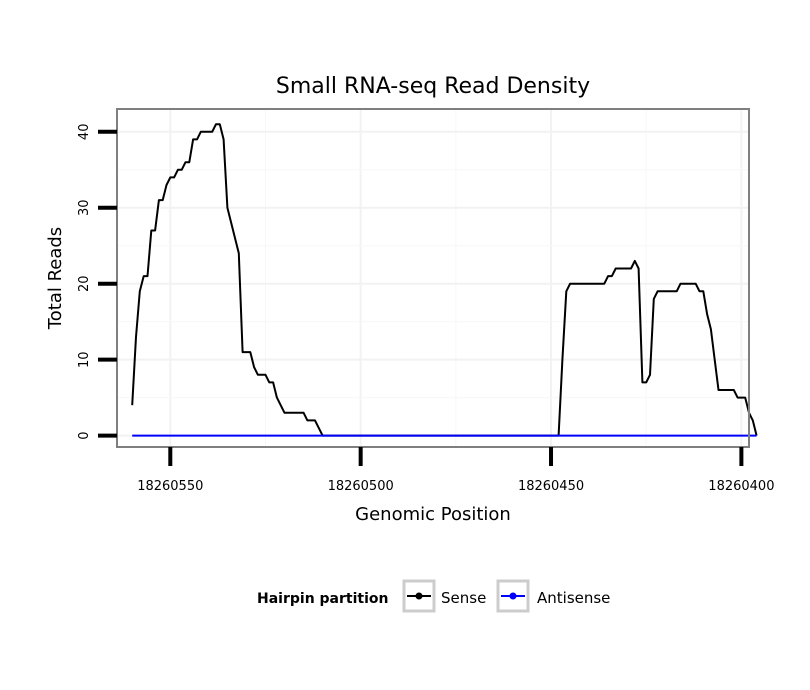  What do you see at coordinates (455, 470) in the screenshot?
I see `x-axis: 18260550 18260500 18260450 18260400` at bounding box center [455, 470].